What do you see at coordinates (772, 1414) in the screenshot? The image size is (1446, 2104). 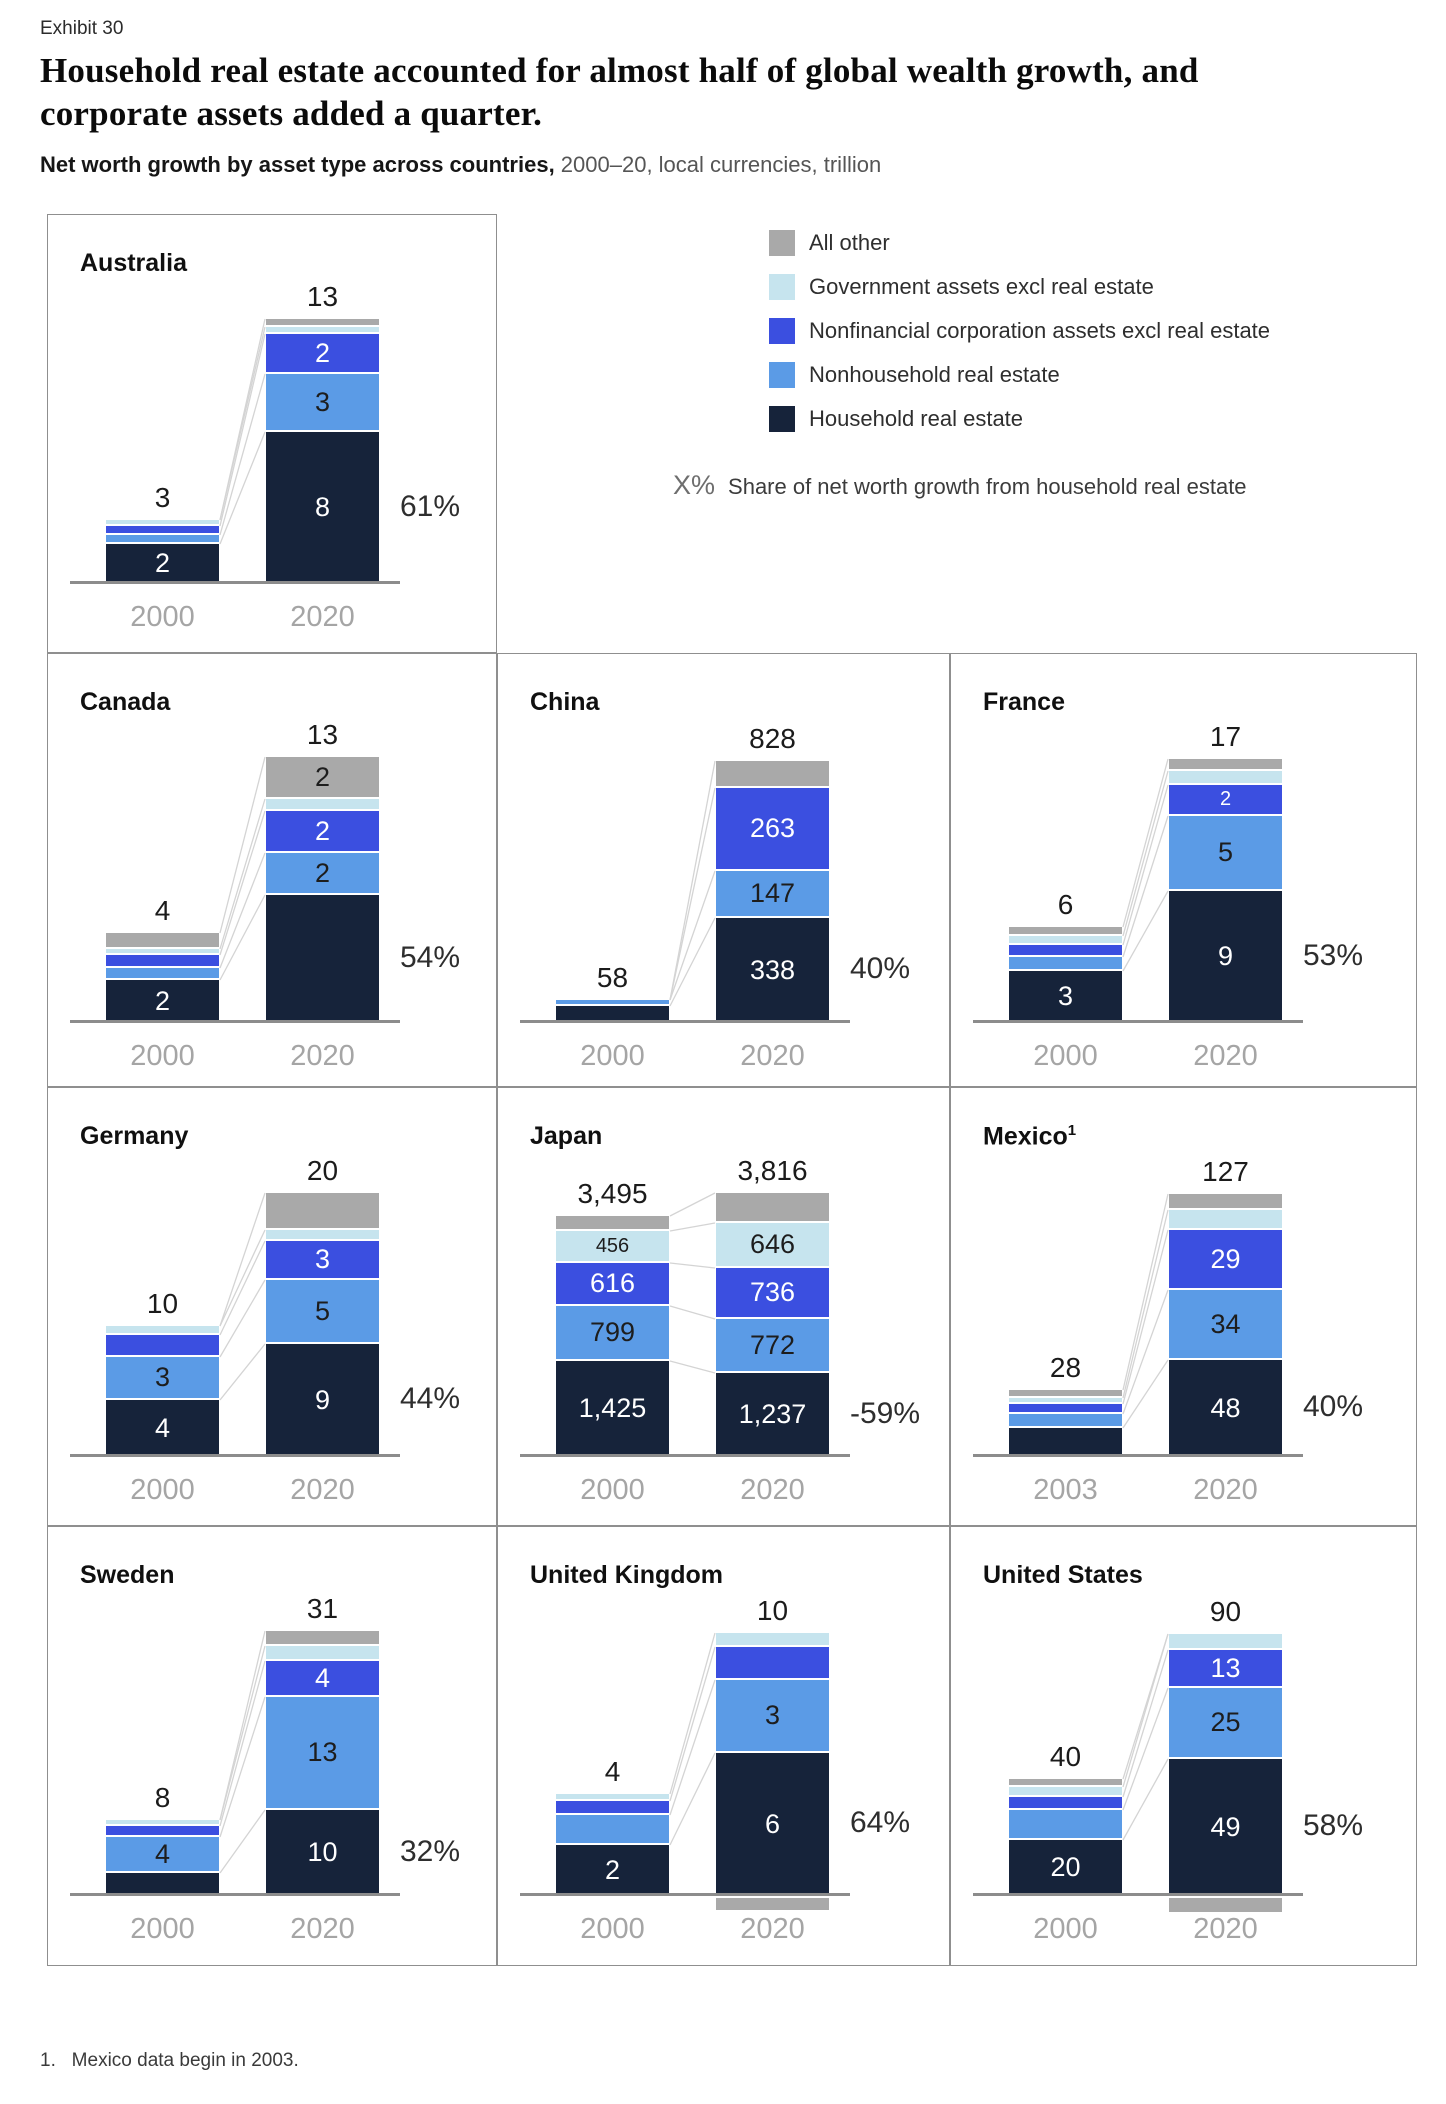 I see `segment-household: 1,237` at bounding box center [772, 1414].